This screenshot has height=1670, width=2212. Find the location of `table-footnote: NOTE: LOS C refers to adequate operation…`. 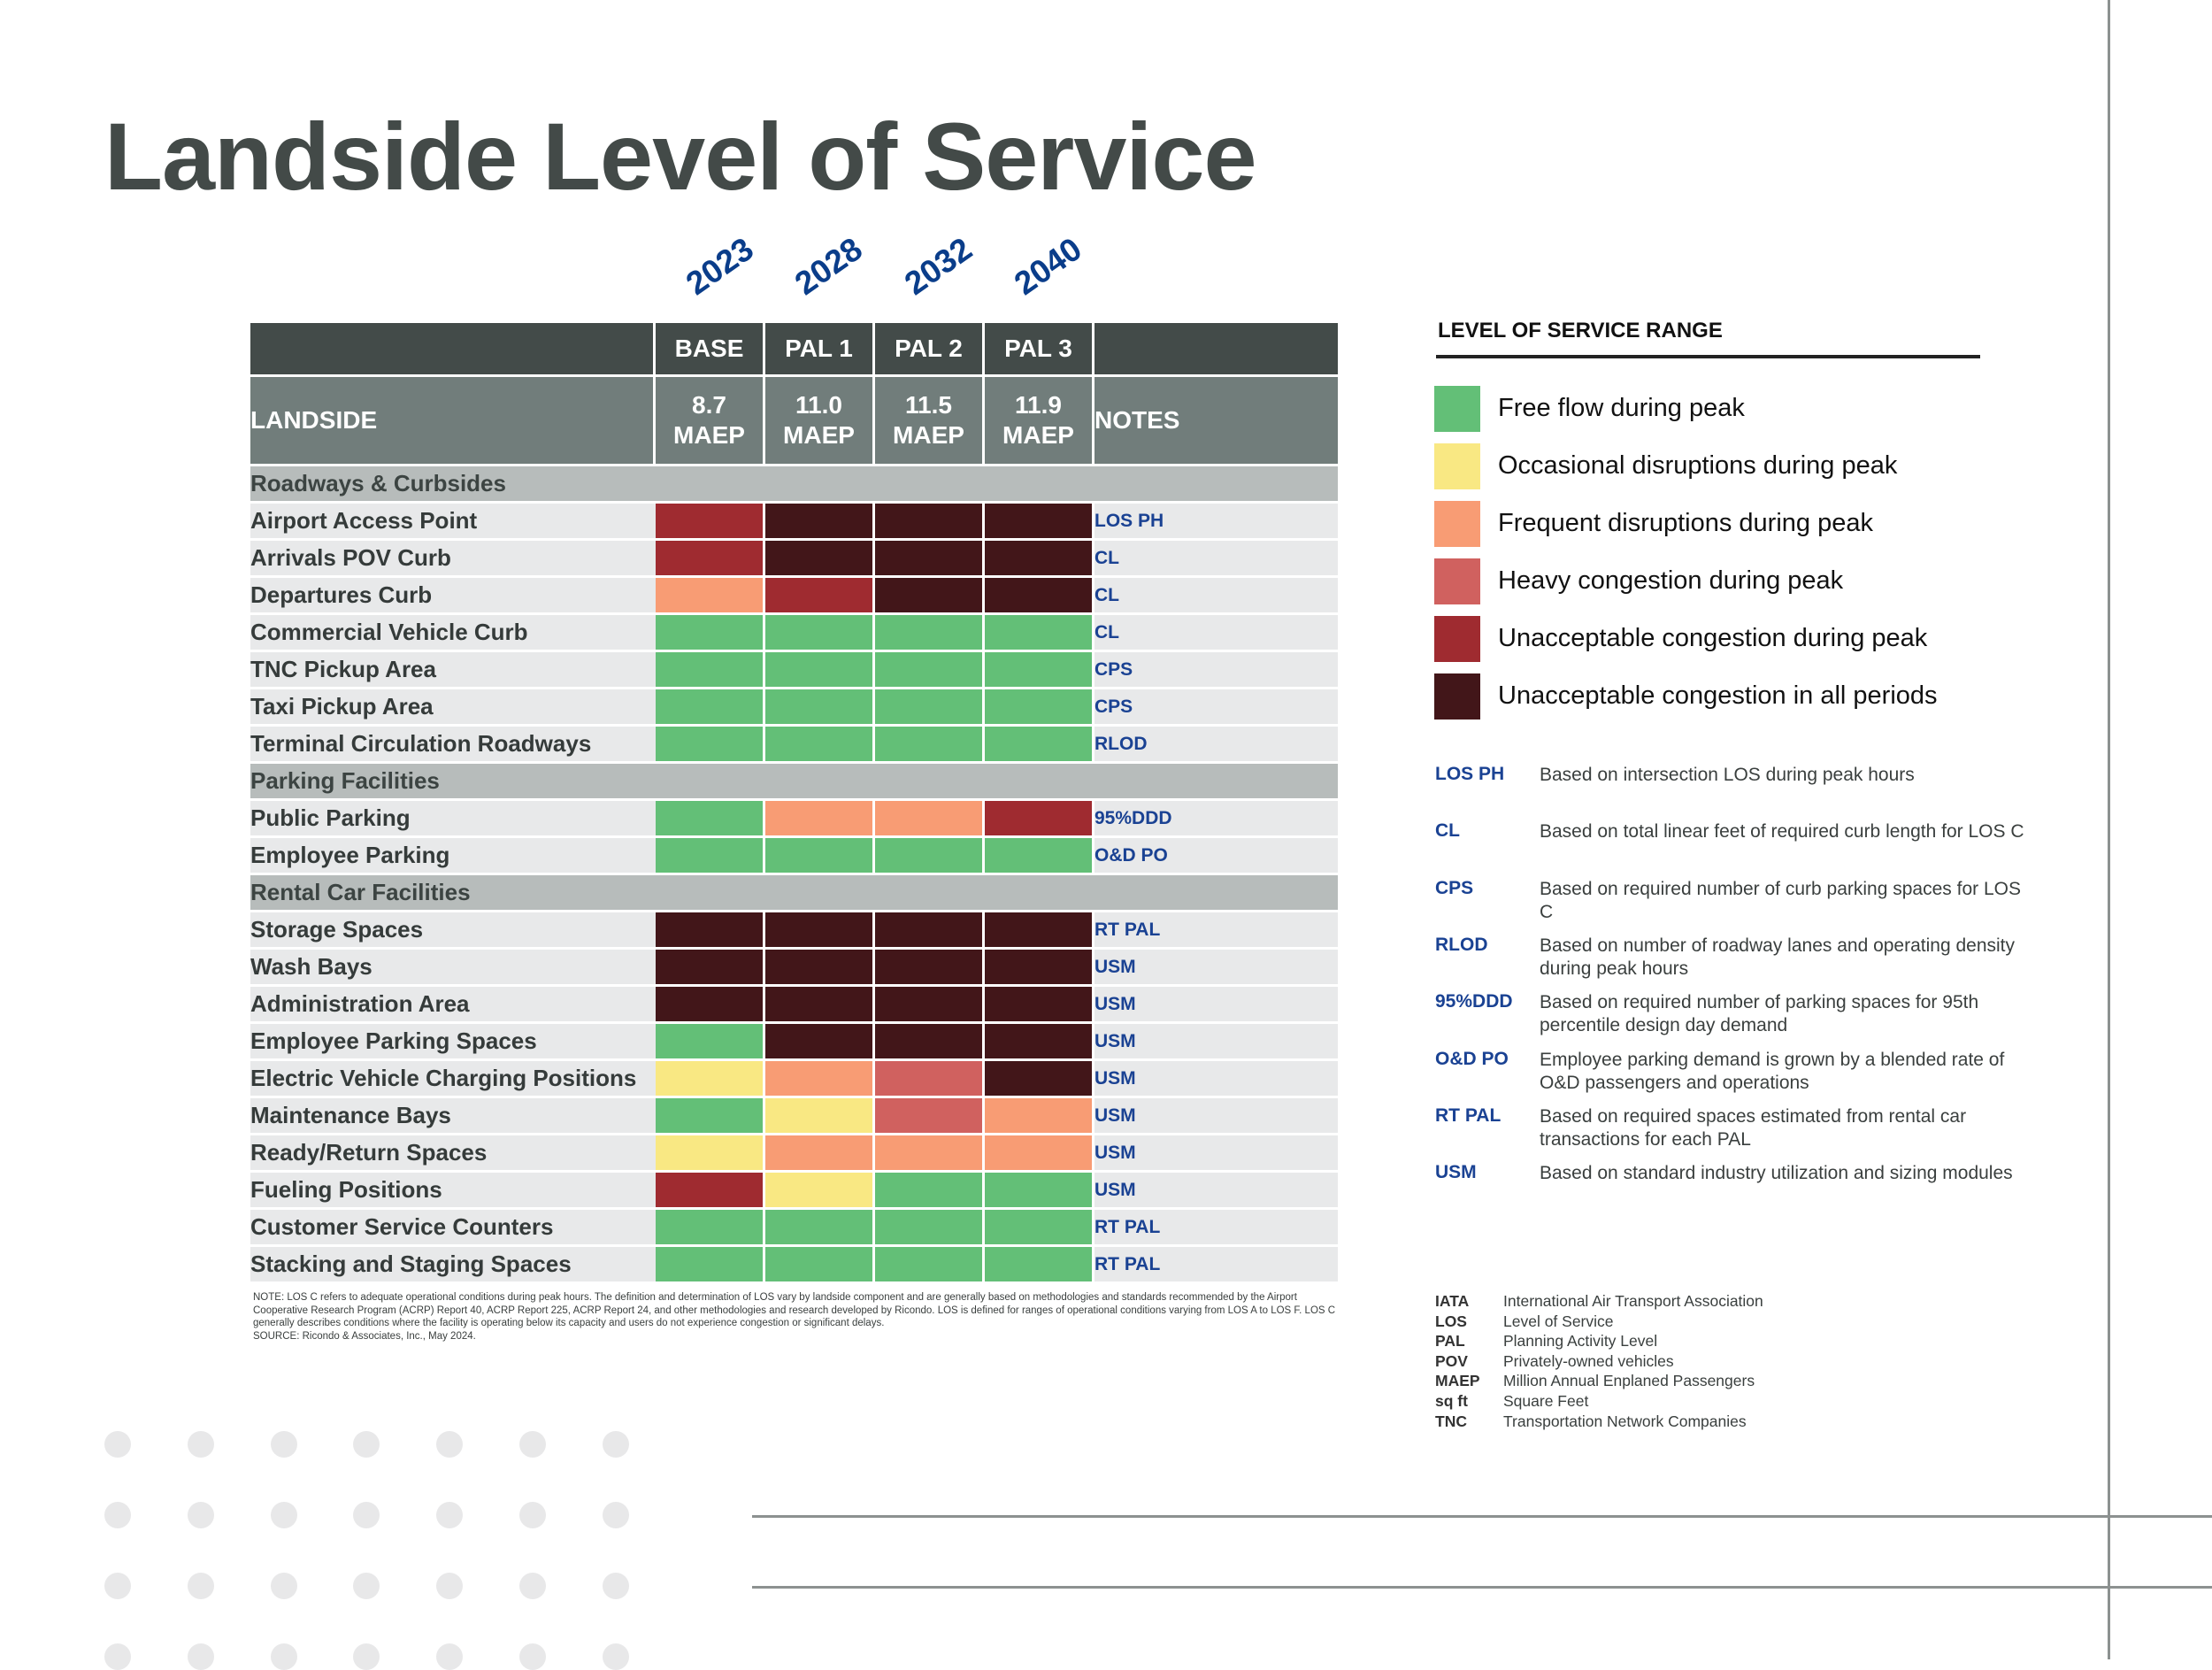

table-footnote: NOTE: LOS C refers to adequate operation… is located at coordinates (796, 1317).